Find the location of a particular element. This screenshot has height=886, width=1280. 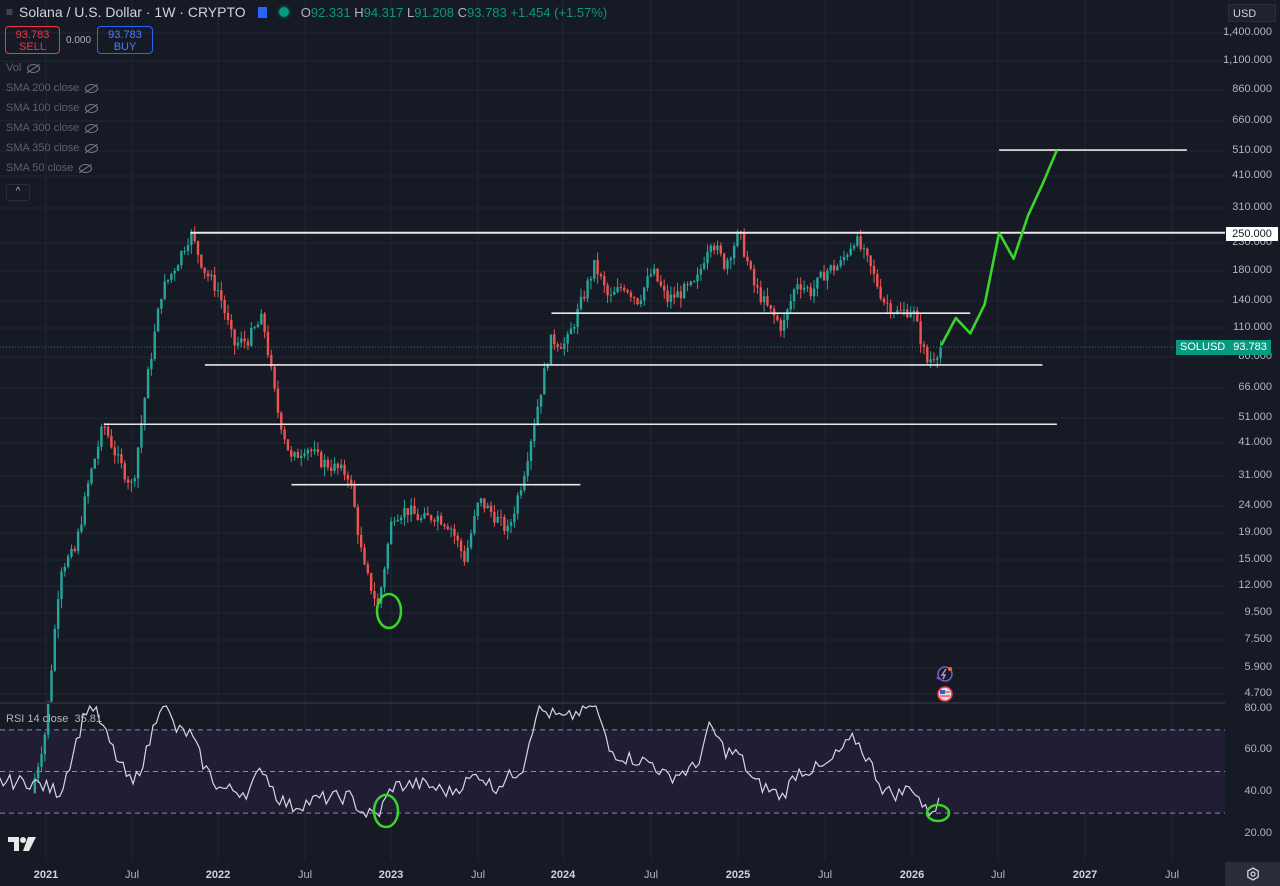

event-markers is located at coordinates (947, 687).